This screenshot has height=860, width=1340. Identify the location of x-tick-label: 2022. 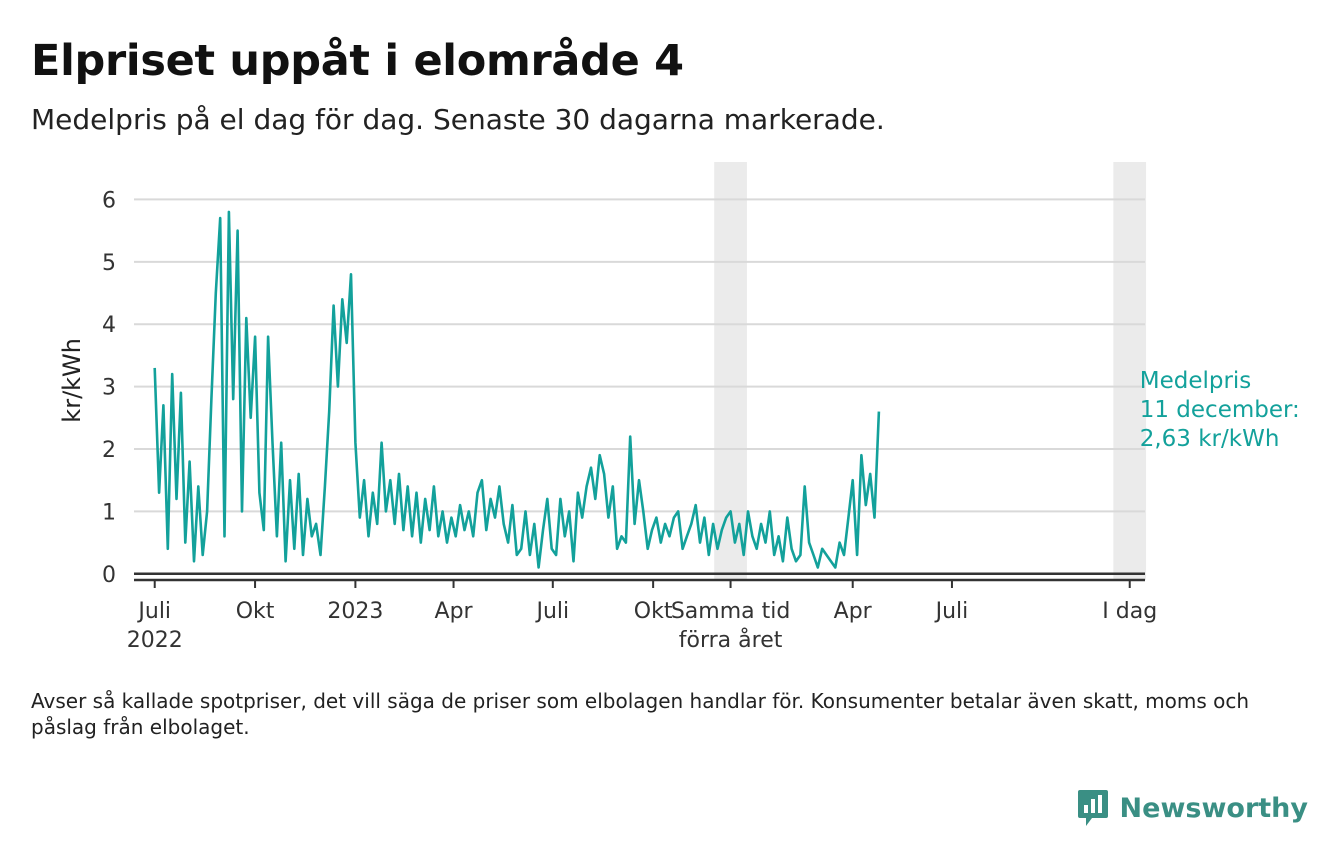
(155, 640).